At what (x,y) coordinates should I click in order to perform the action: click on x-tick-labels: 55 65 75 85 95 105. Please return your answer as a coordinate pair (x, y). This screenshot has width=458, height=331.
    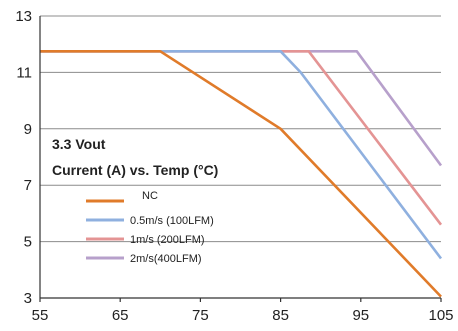
    Looking at the image, I should click on (243, 311).